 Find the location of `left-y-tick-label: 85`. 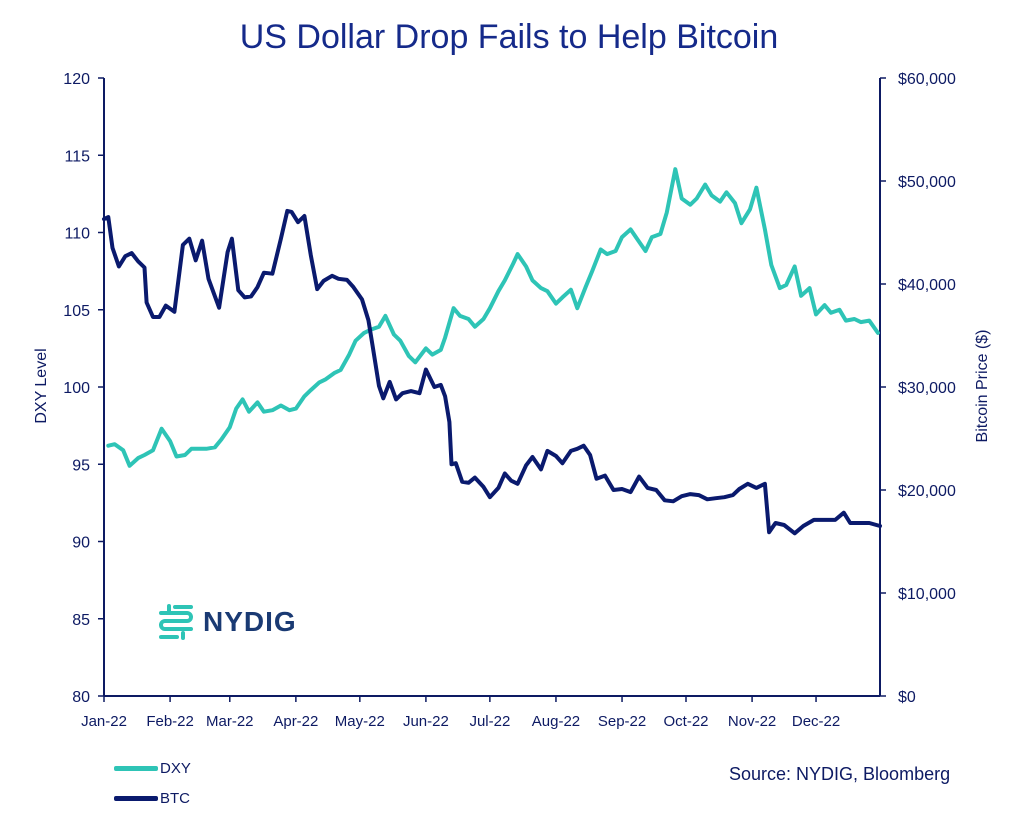

left-y-tick-label: 85 is located at coordinates (81, 620).